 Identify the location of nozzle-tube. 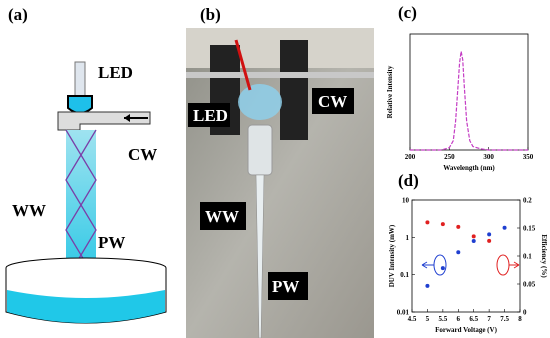
(260, 150).